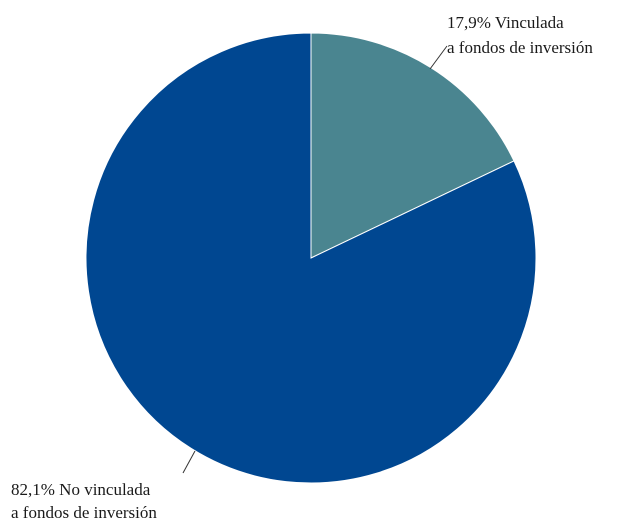 This screenshot has width=621, height=523. Describe the element at coordinates (81, 489) in the screenshot. I see `slice-no-vinculada-label-line1: 82,1% No vinculada` at that location.